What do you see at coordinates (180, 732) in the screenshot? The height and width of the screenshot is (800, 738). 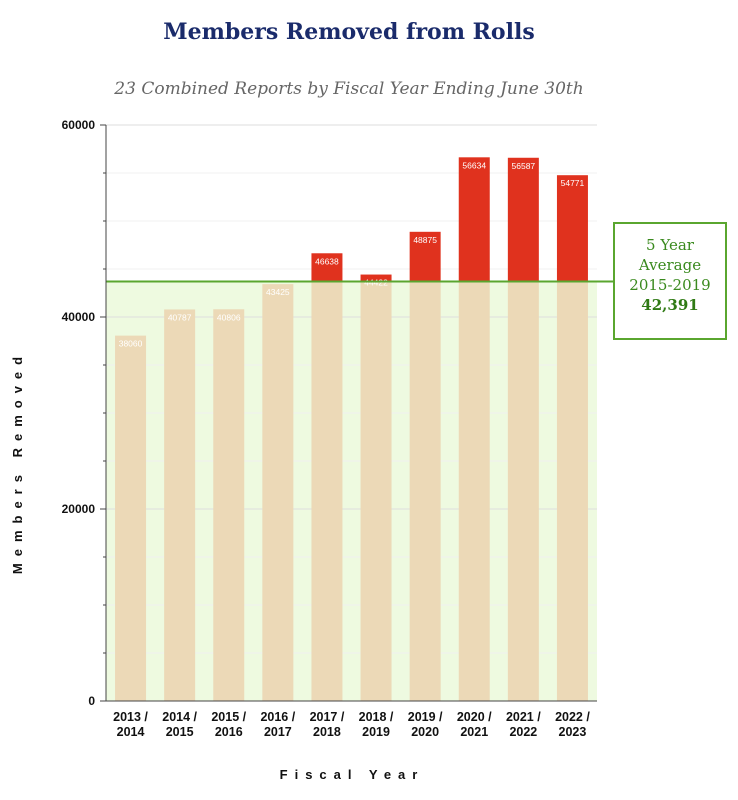 I see `x-tick-label: 2015` at bounding box center [180, 732].